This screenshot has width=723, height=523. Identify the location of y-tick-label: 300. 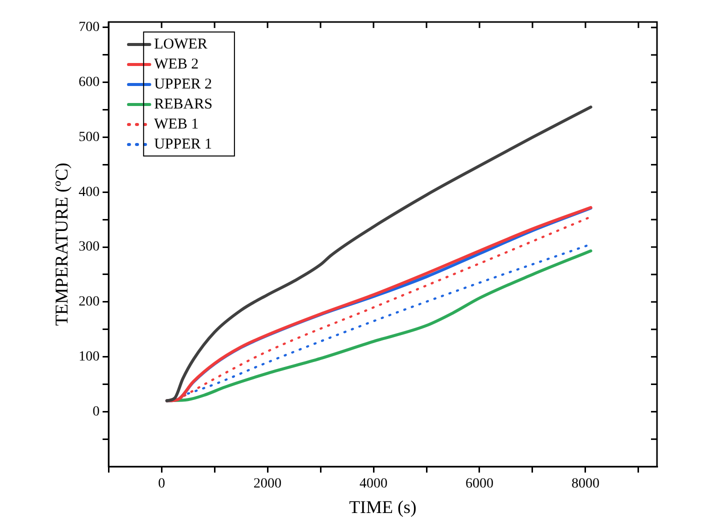
(89, 247).